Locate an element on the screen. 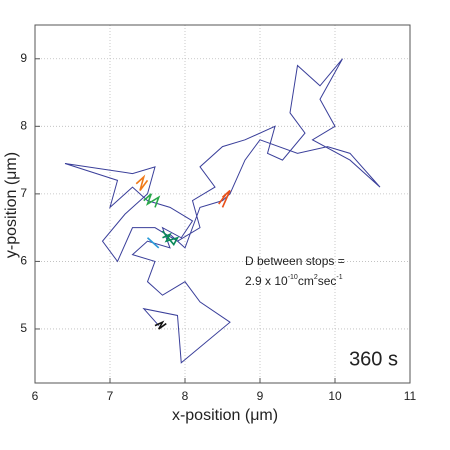 This screenshot has height=450, width=450. annotation-part: cm is located at coordinates (306, 281).